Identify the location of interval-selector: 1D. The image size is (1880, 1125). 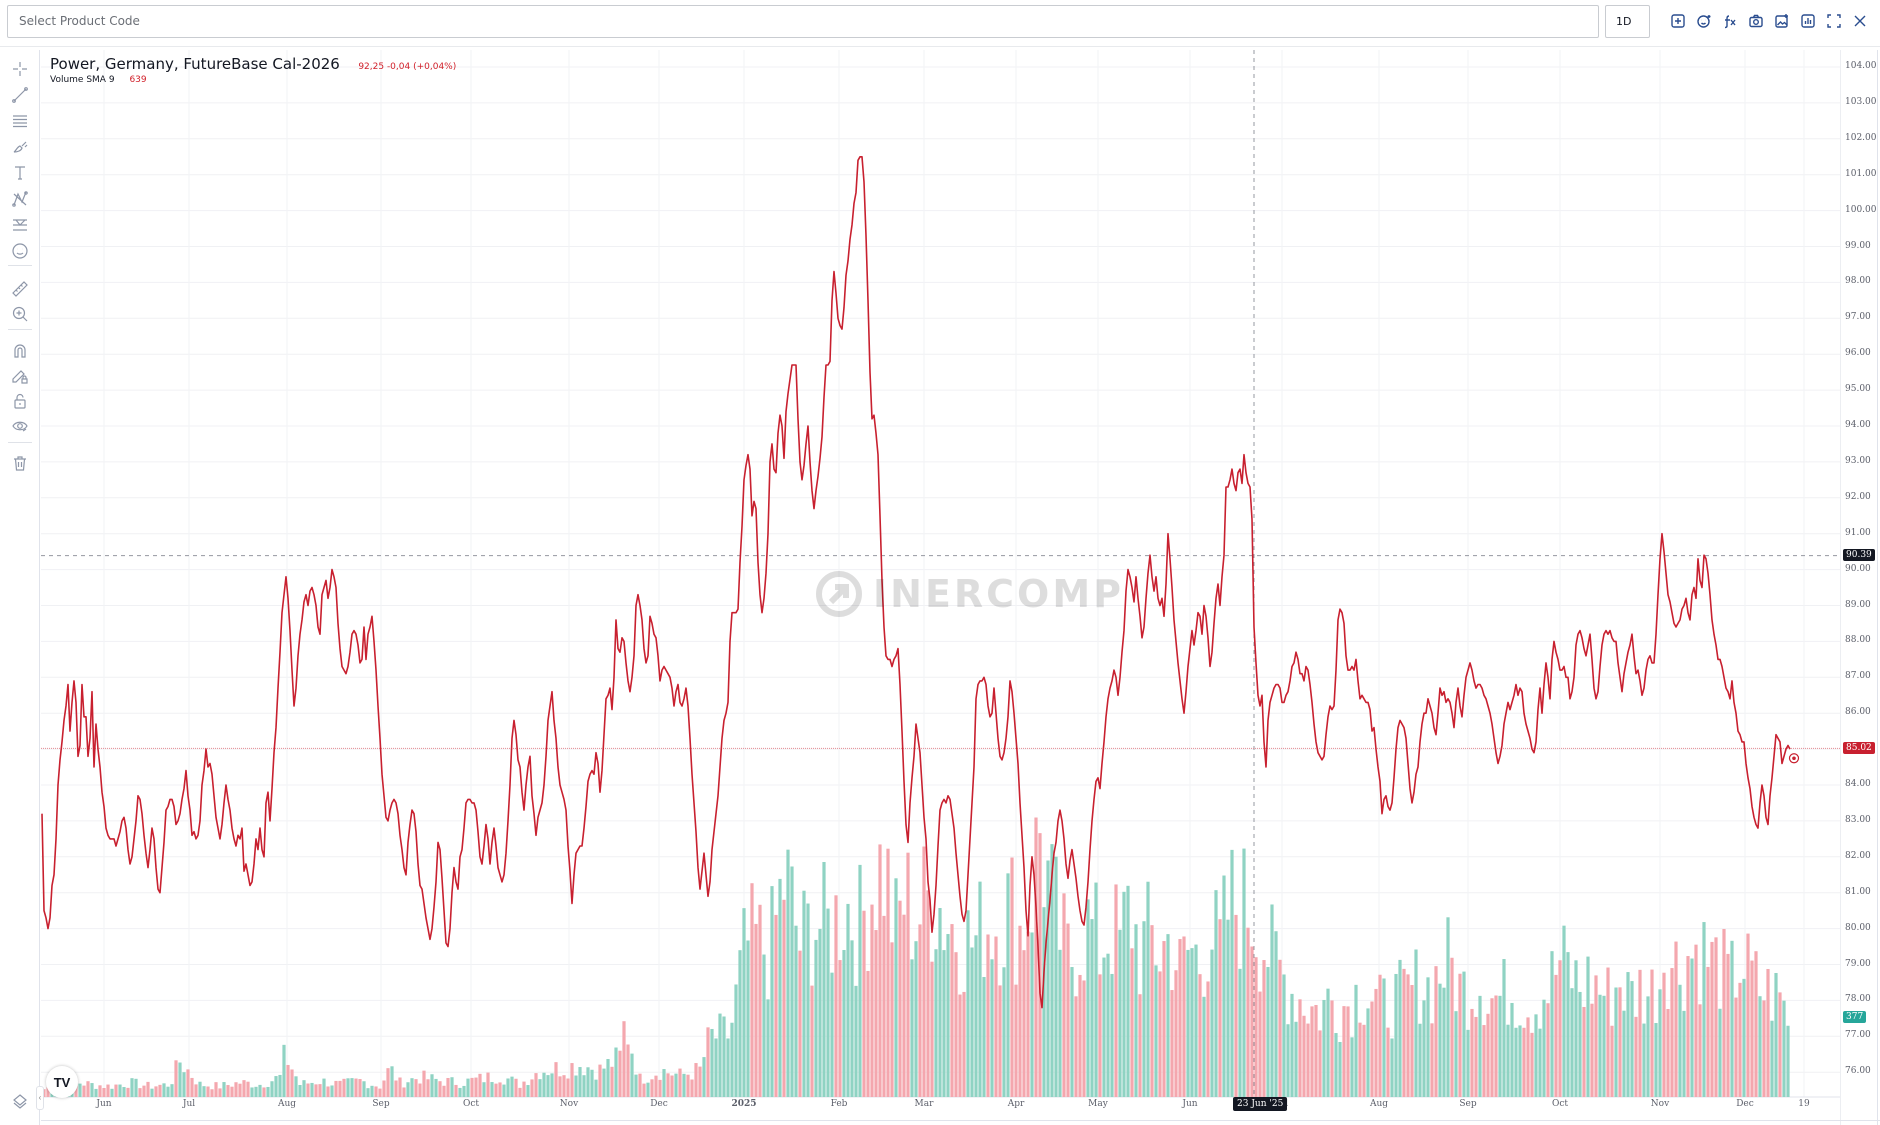
(1627, 21).